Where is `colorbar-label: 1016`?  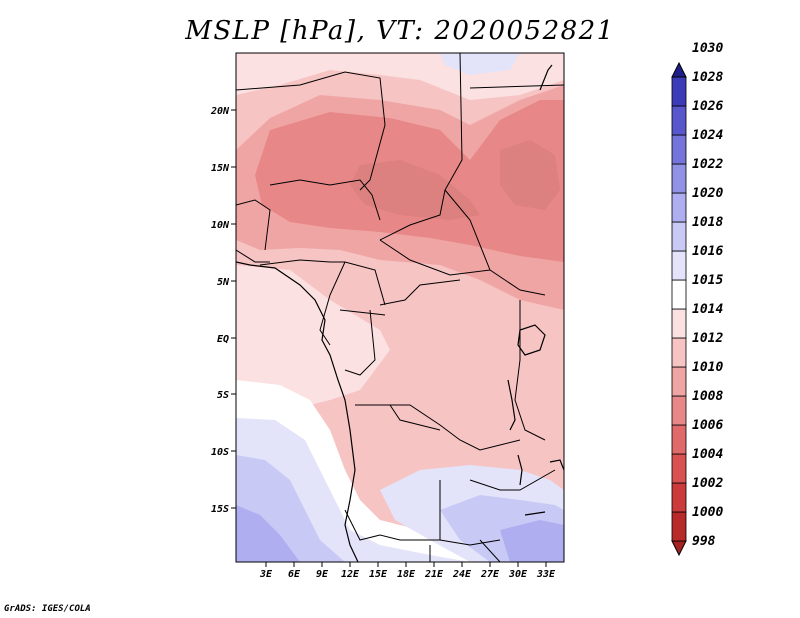
colorbar-label: 1016 is located at coordinates (707, 251).